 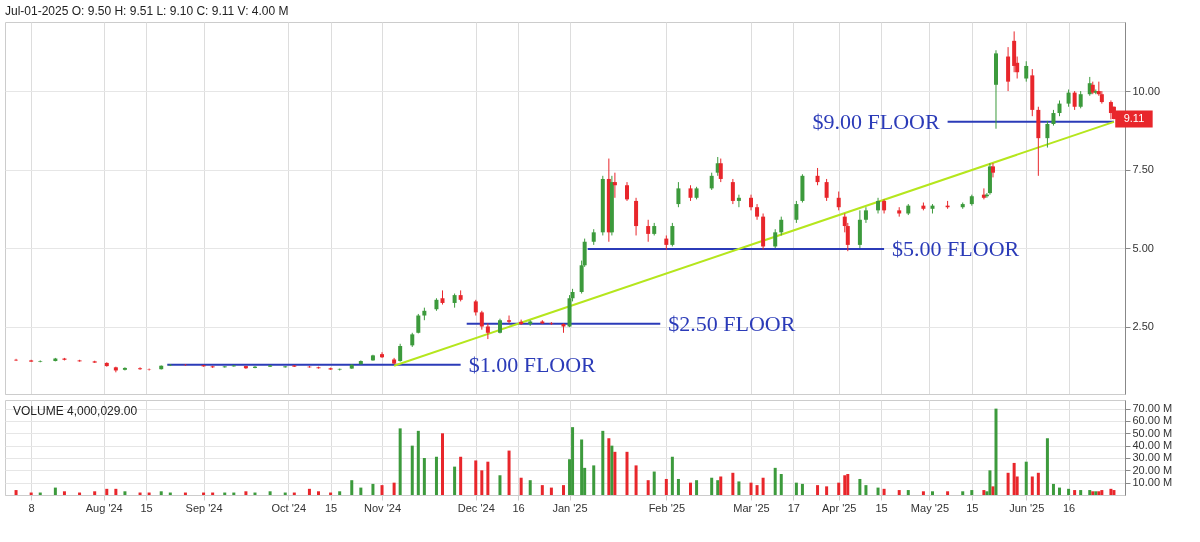 What do you see at coordinates (1143, 247) in the screenshot?
I see `y-tick-label: 5.00` at bounding box center [1143, 247].